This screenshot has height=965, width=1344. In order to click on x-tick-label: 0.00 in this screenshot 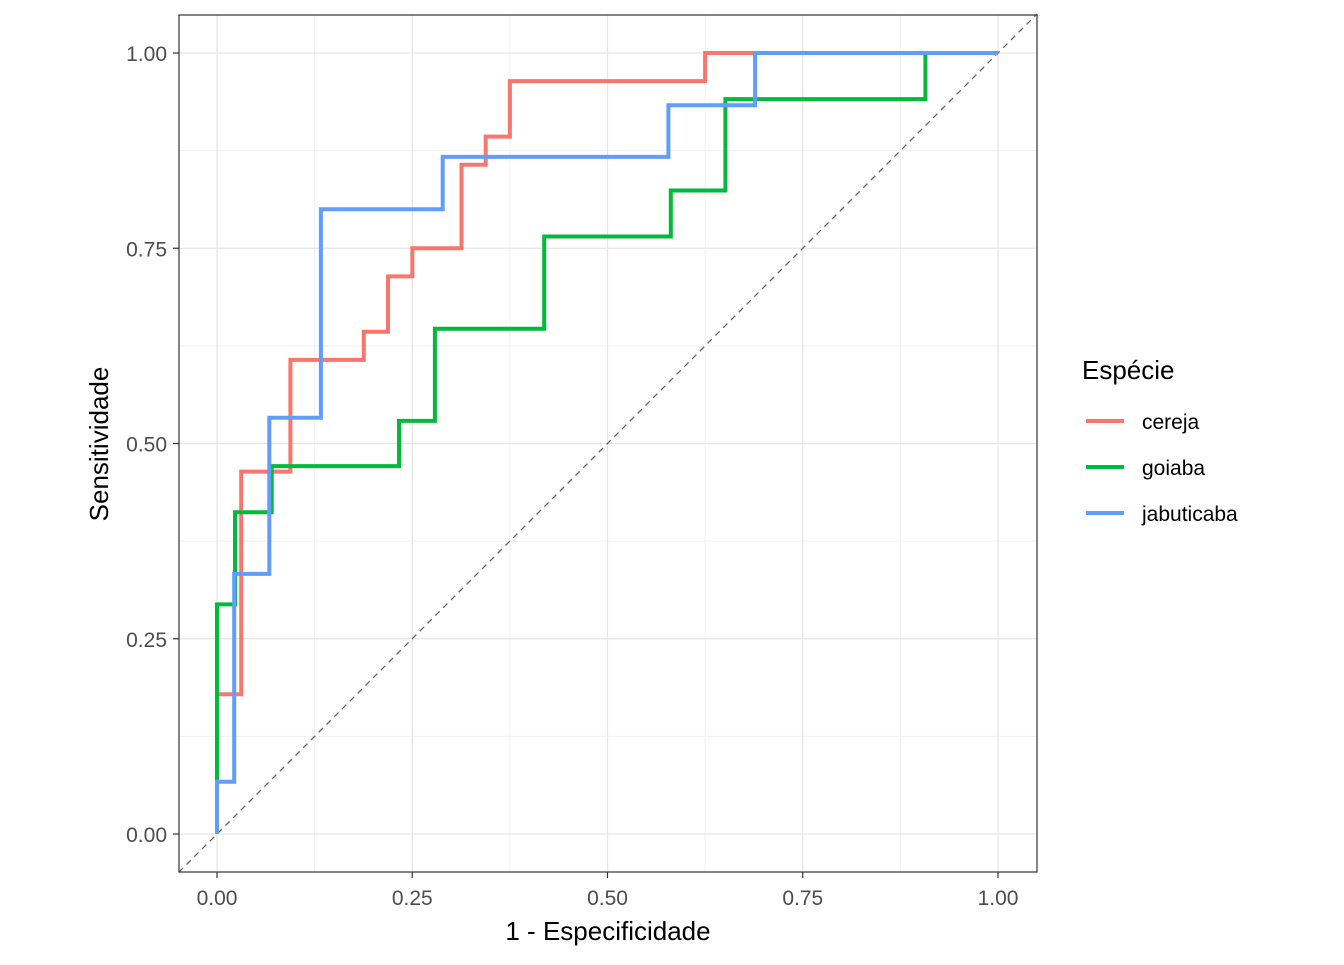, I will do `click(217, 898)`.